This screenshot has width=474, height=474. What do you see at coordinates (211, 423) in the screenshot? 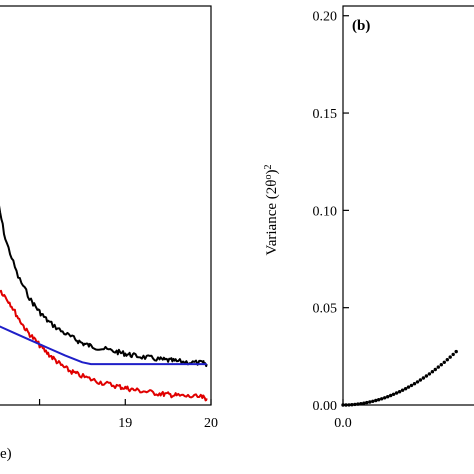
I see `panel-a-x-tick-label: 20` at bounding box center [211, 423].